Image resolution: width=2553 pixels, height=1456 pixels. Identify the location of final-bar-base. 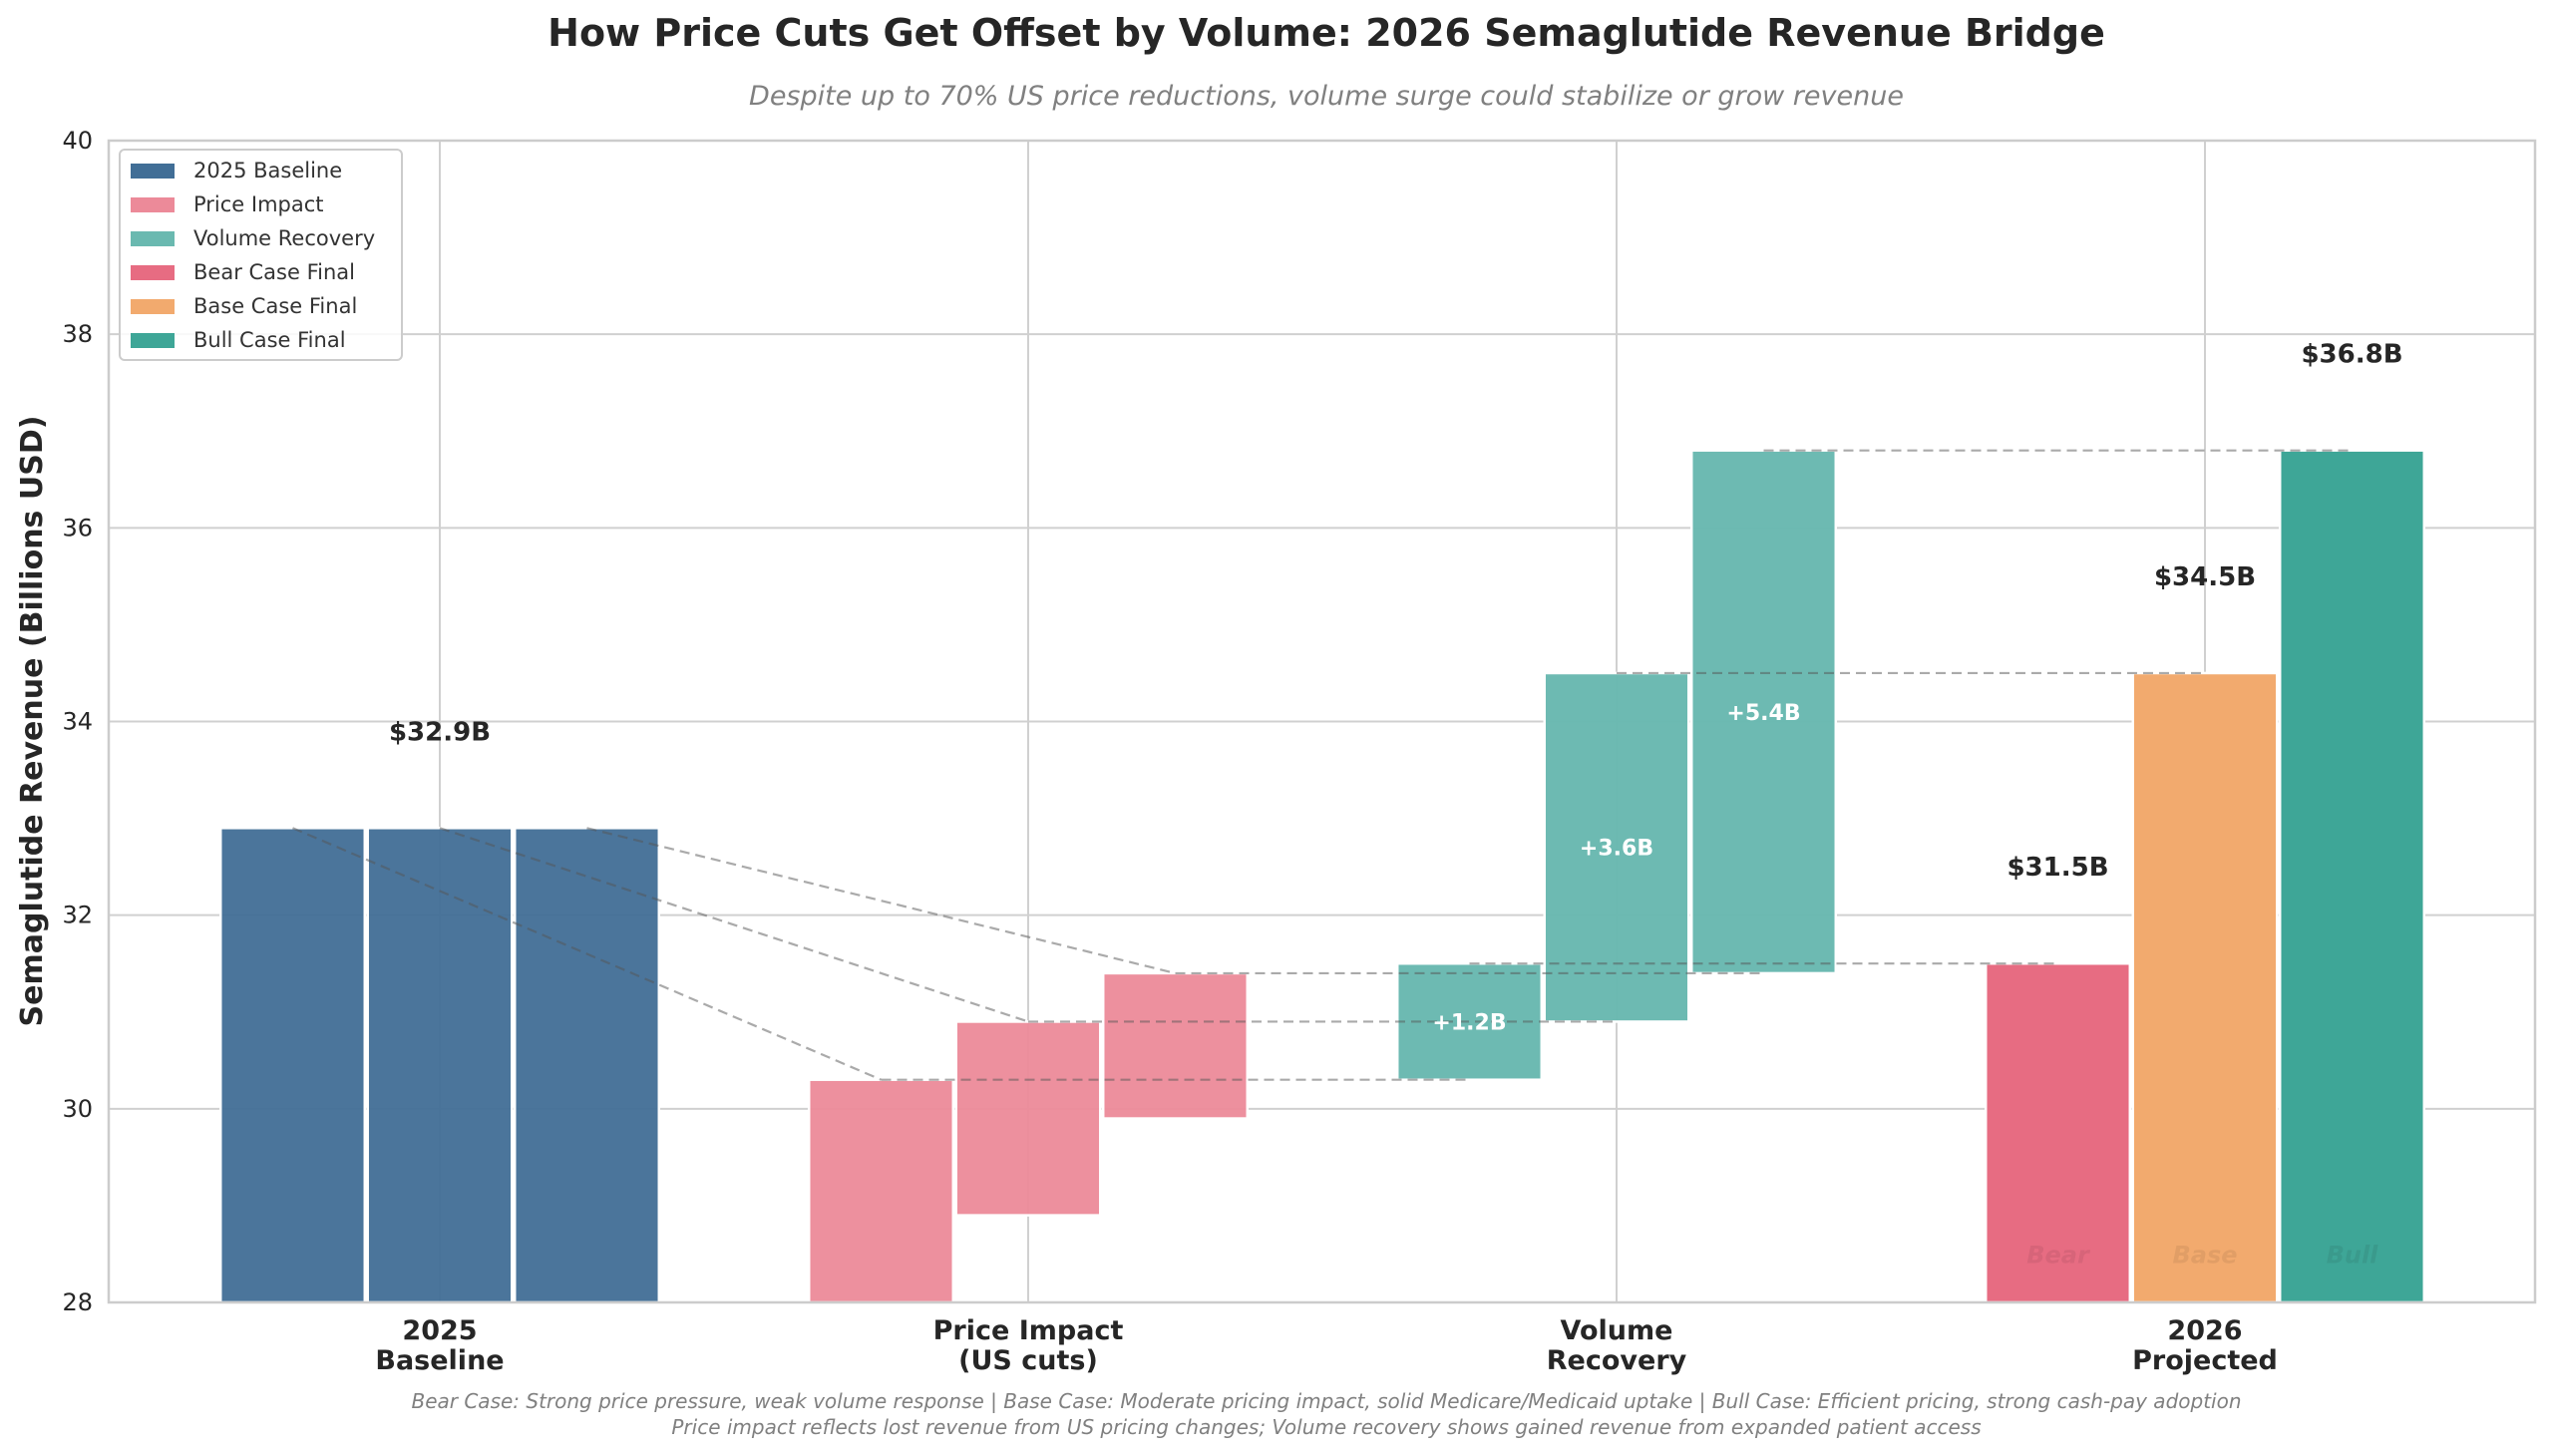
(2205, 987).